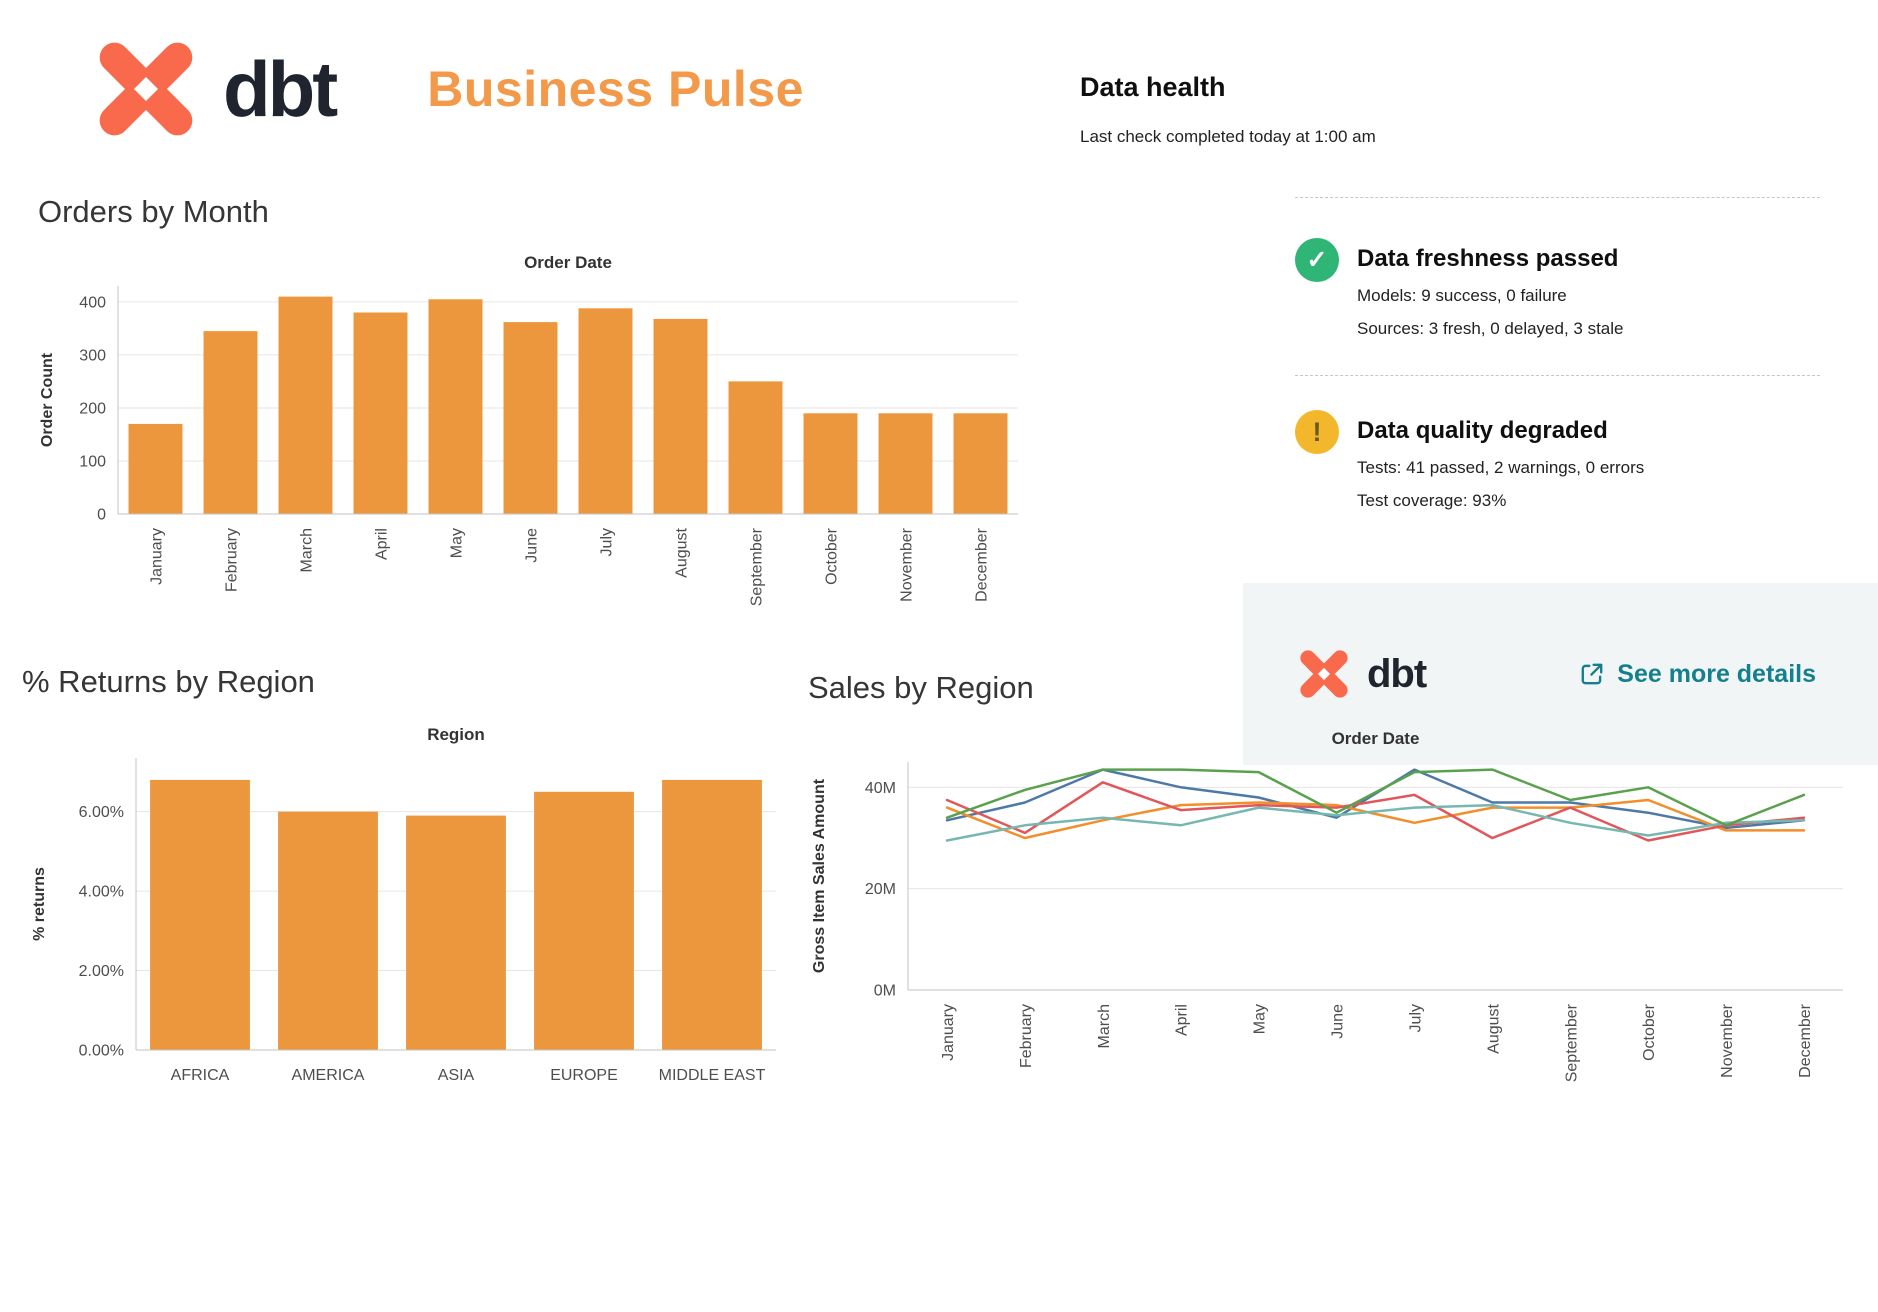 The height and width of the screenshot is (1312, 1878). Describe the element at coordinates (1482, 430) in the screenshot. I see `status-title: Data quality degraded` at that location.